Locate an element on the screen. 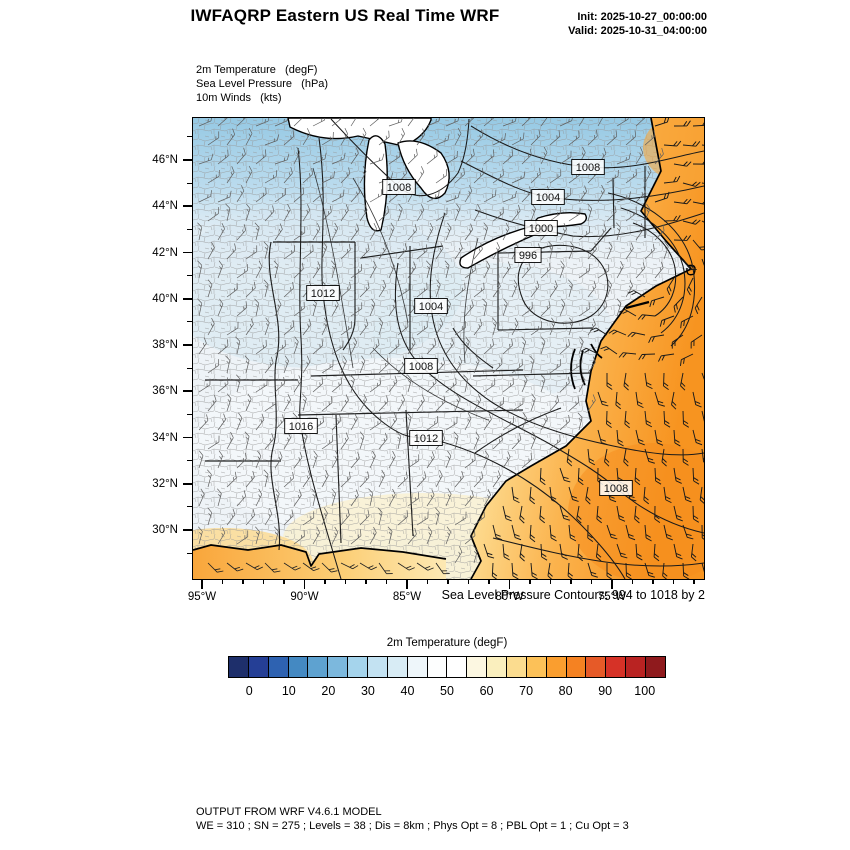 The height and width of the screenshot is (850, 850). colorbar-tick-label: 40 is located at coordinates (407, 691).